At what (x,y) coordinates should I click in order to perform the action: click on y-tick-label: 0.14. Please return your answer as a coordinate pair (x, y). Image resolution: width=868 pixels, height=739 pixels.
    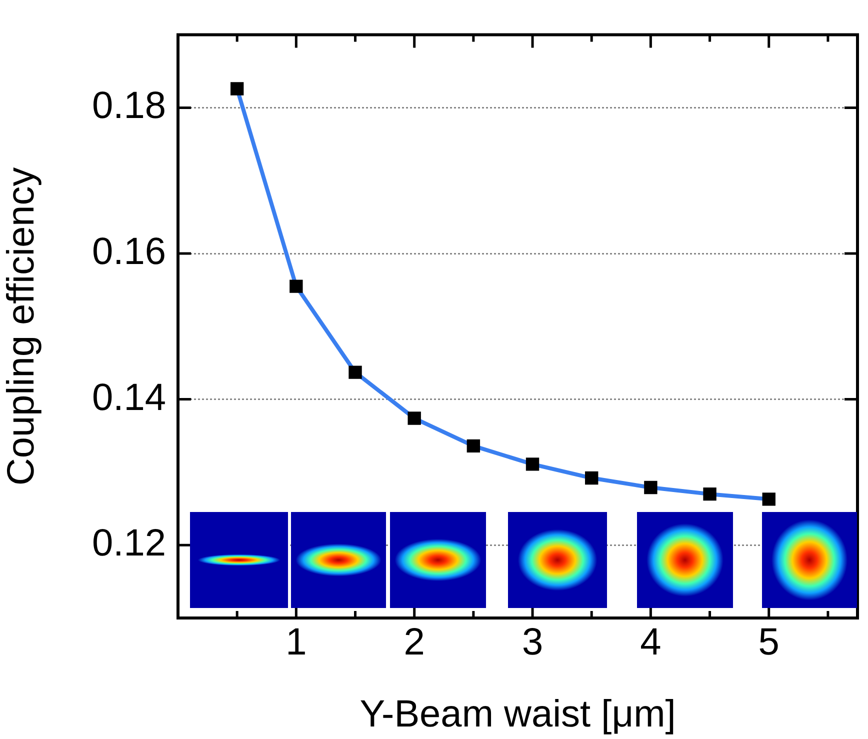
    Looking at the image, I should click on (129, 397).